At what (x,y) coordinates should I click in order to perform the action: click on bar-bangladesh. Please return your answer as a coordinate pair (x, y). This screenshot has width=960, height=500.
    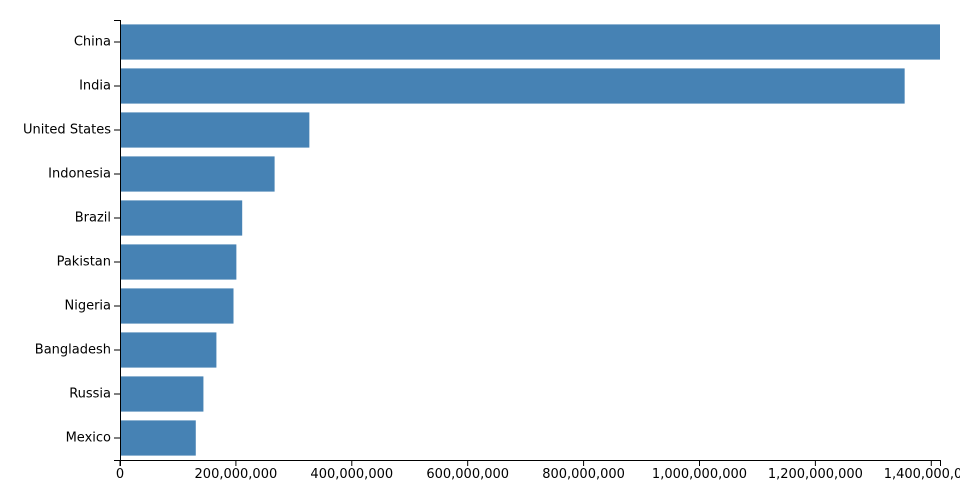
    Looking at the image, I should click on (168, 350).